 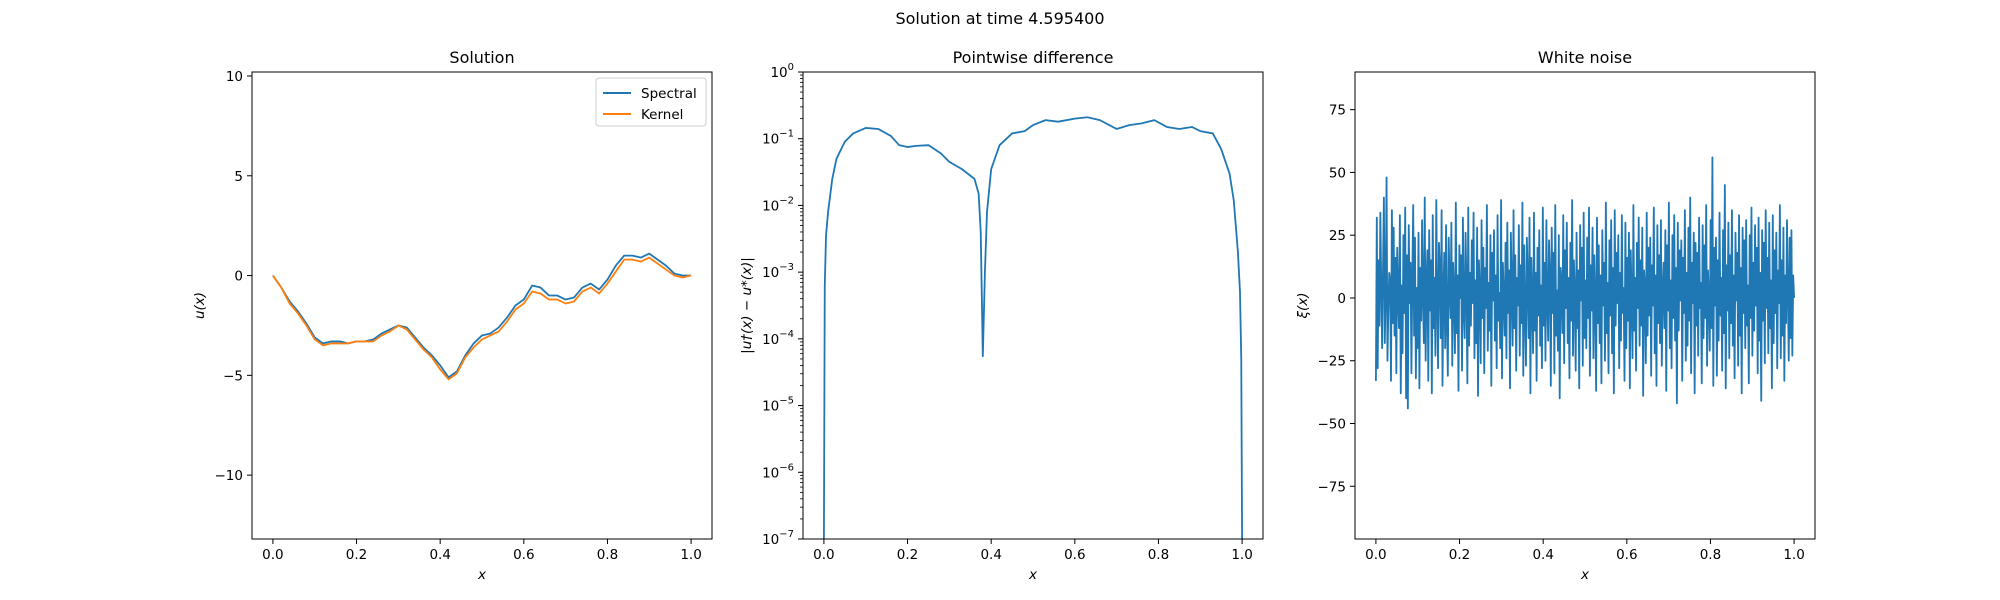 I want to click on panel-title: Solution, so click(x=481, y=57).